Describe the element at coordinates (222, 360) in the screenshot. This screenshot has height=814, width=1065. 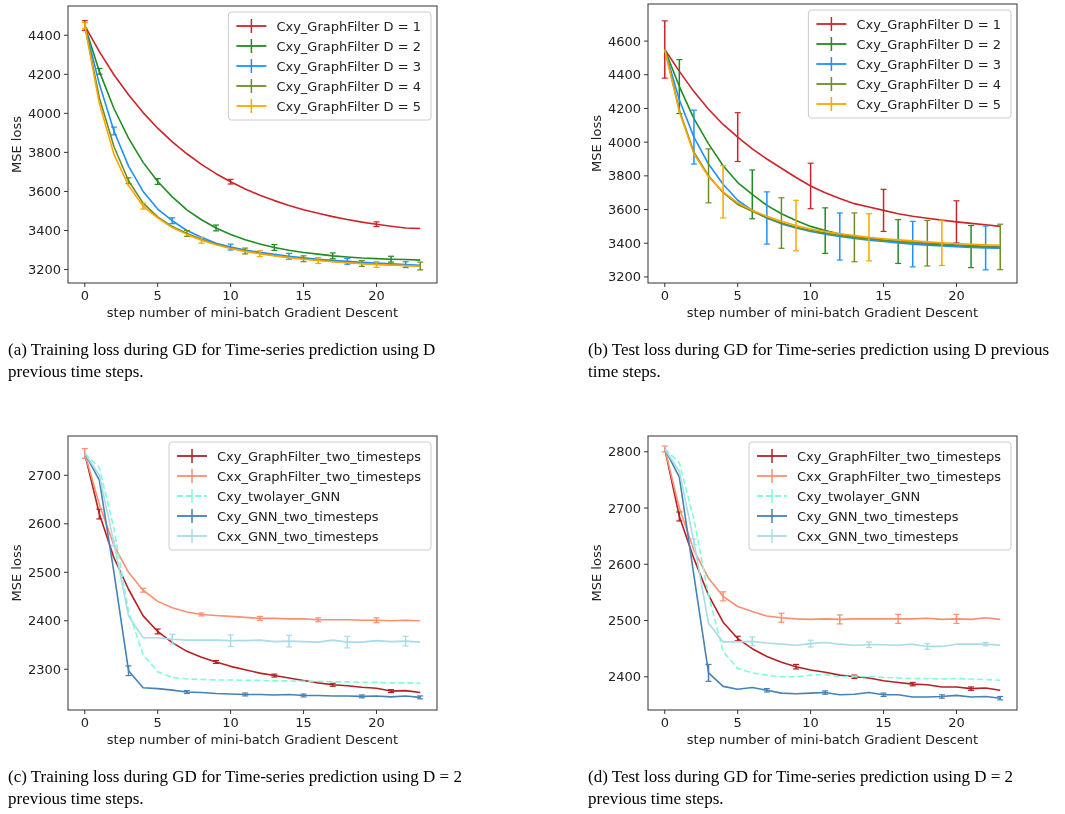
I see `text: (a) Training loss during GD for Time-series prediction using D previous time steps.` at that location.